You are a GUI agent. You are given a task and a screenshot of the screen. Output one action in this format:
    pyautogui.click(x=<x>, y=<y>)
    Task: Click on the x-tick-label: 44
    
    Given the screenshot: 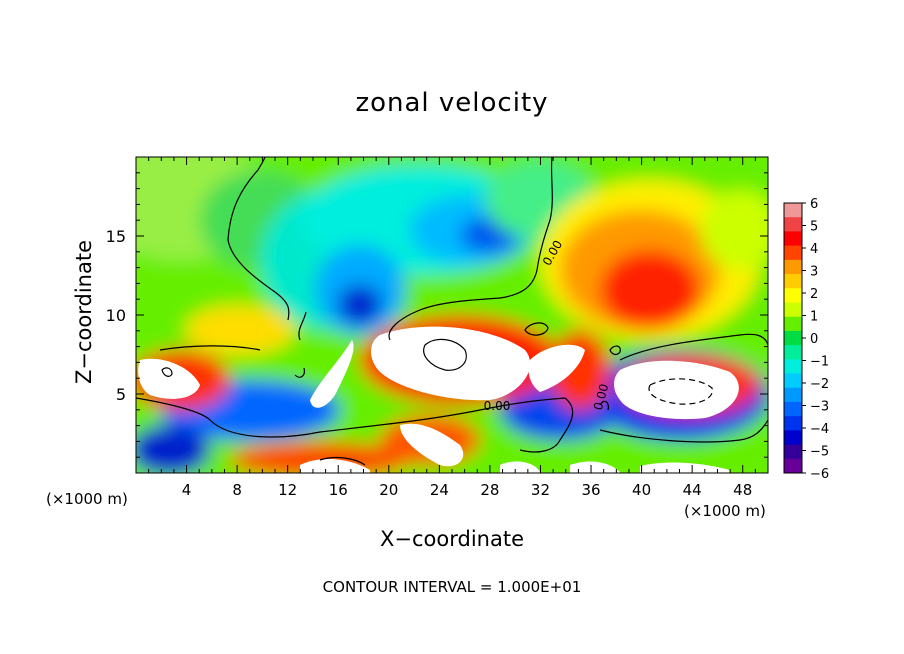 What is the action you would take?
    pyautogui.click(x=692, y=490)
    